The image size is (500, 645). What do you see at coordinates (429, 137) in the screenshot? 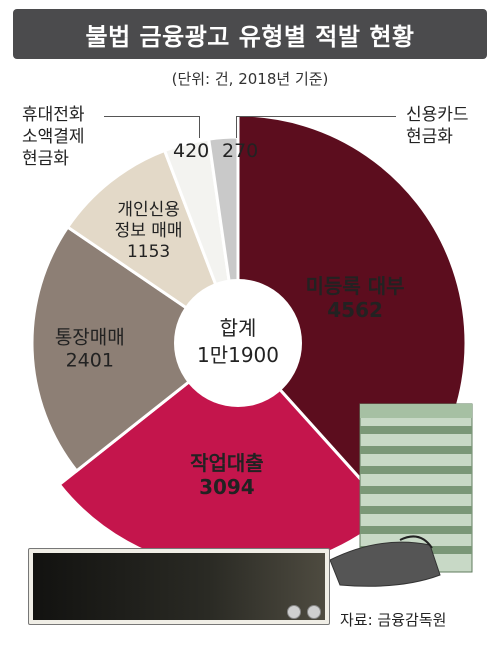
I see `callout-card-line2: 현금화` at bounding box center [429, 137].